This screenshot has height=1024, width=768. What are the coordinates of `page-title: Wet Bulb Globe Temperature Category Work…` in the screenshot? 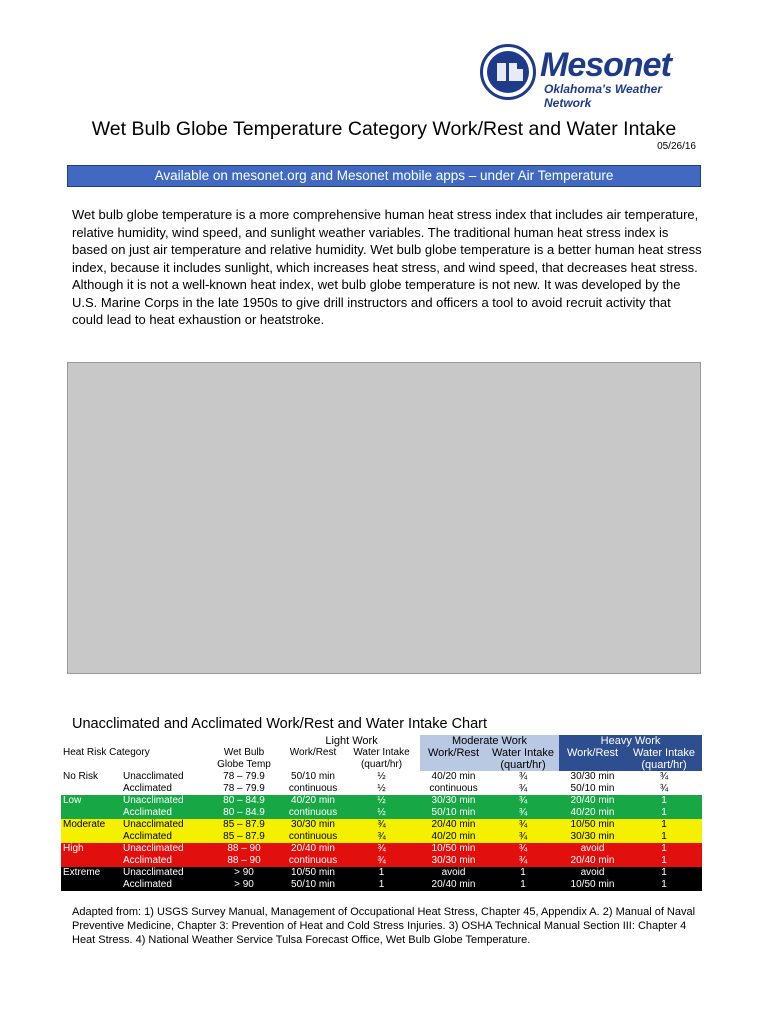 It's located at (384, 129).